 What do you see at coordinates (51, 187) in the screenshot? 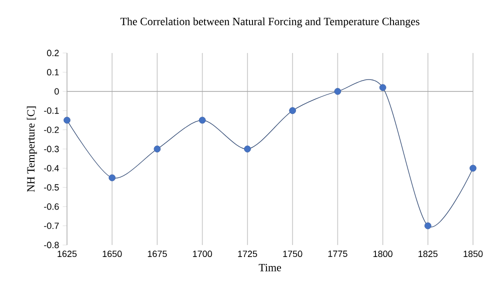
I see `y-tick-label: -0.5` at bounding box center [51, 187].